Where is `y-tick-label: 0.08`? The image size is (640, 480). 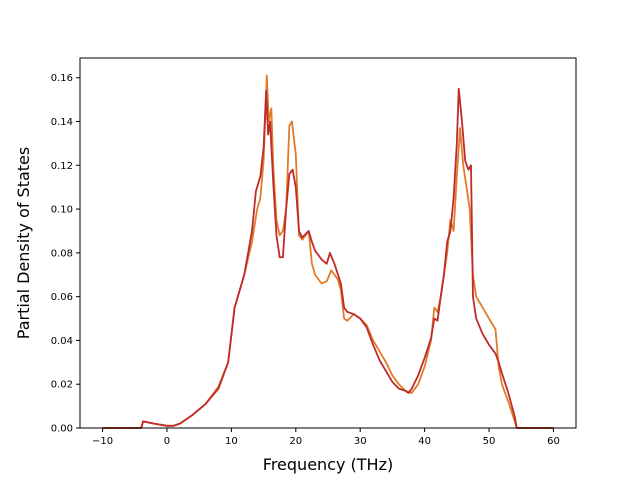
y-tick-label: 0.08 is located at coordinates (62, 253).